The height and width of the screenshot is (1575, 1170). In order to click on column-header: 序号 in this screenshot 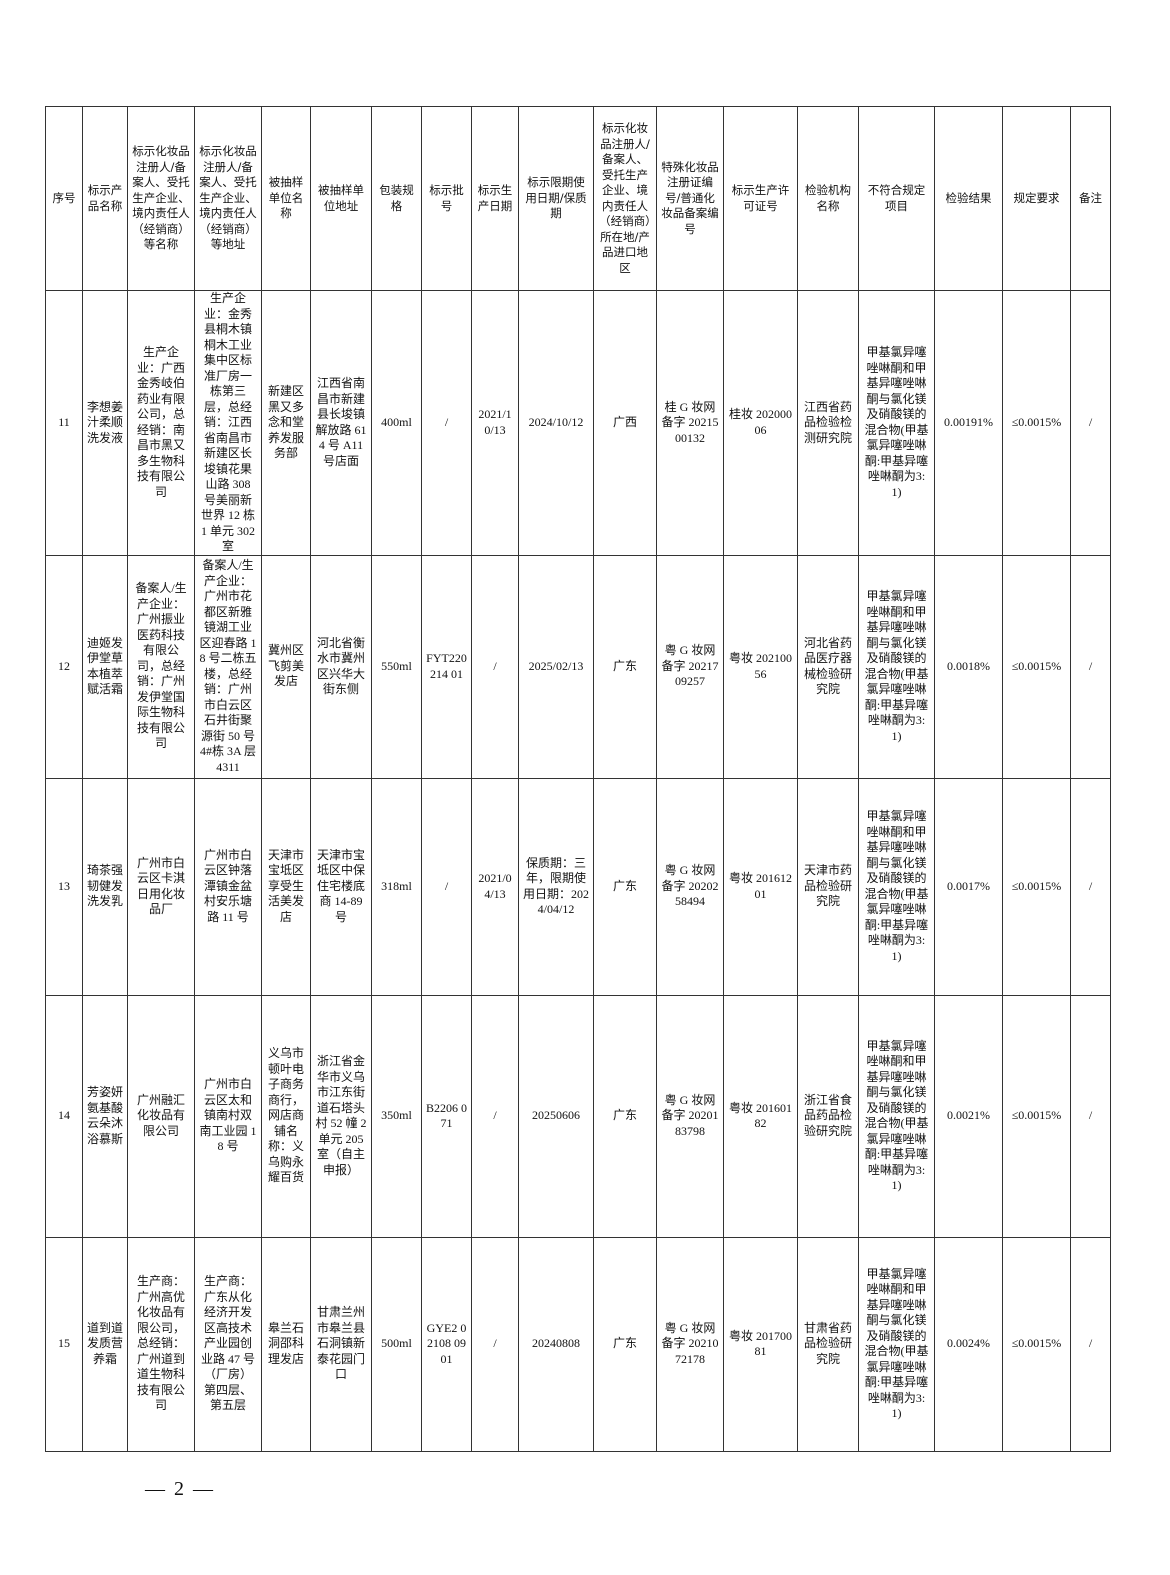, I will do `click(64, 198)`.